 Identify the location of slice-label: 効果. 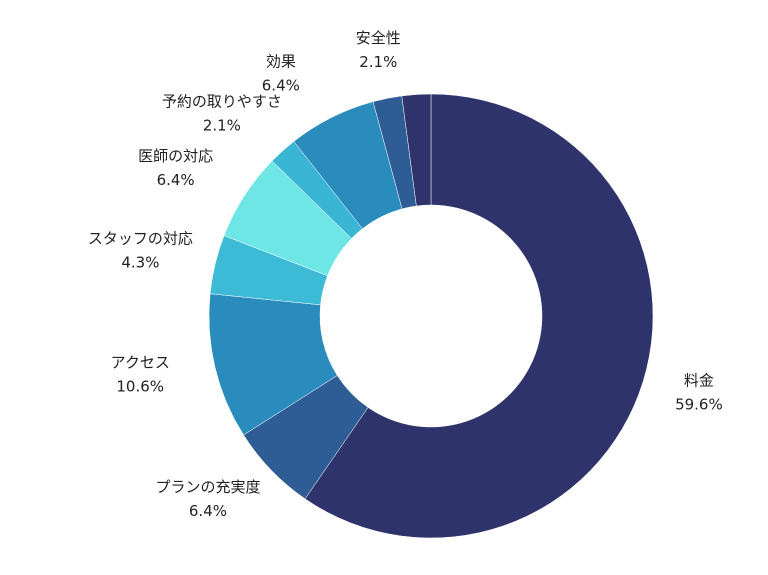
(281, 61).